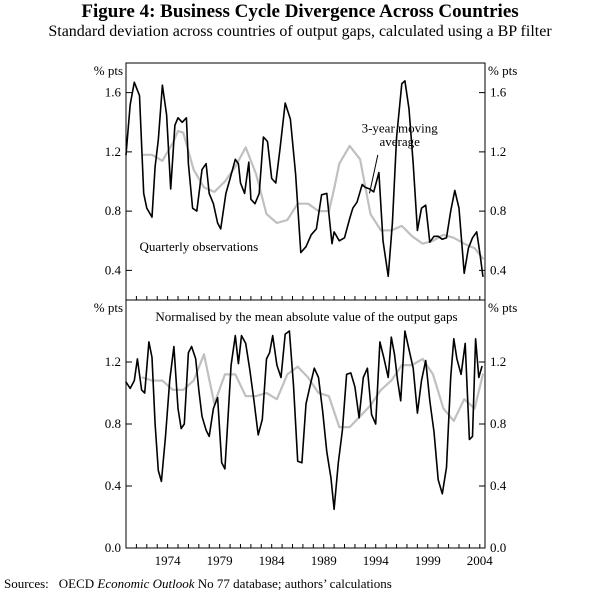  What do you see at coordinates (78, 583) in the screenshot?
I see `sources-prefix: OECD` at bounding box center [78, 583].